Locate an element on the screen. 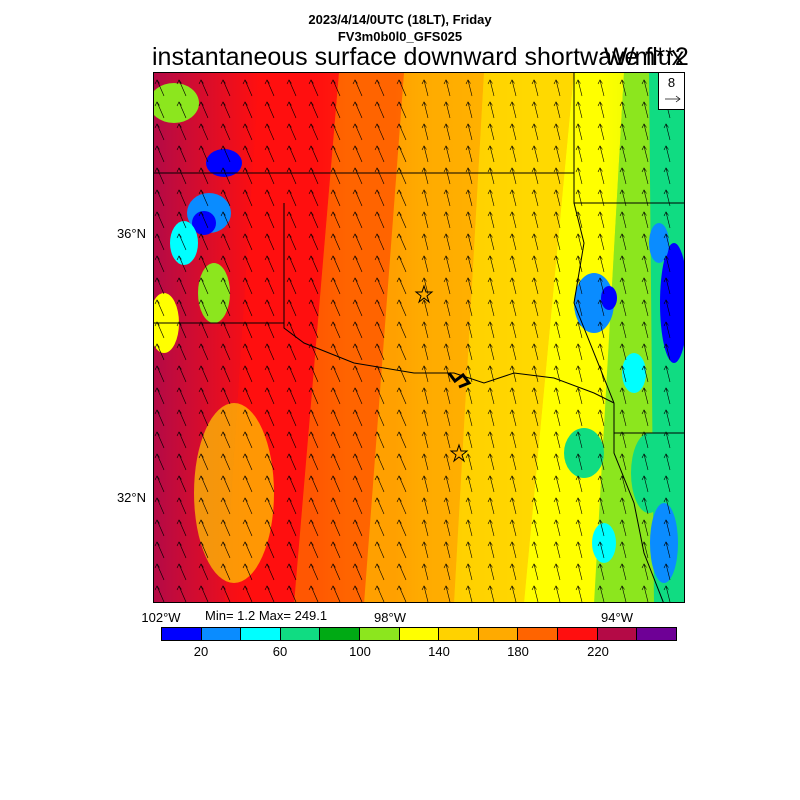  lat-label-32n: 32°N is located at coordinates (131, 497).